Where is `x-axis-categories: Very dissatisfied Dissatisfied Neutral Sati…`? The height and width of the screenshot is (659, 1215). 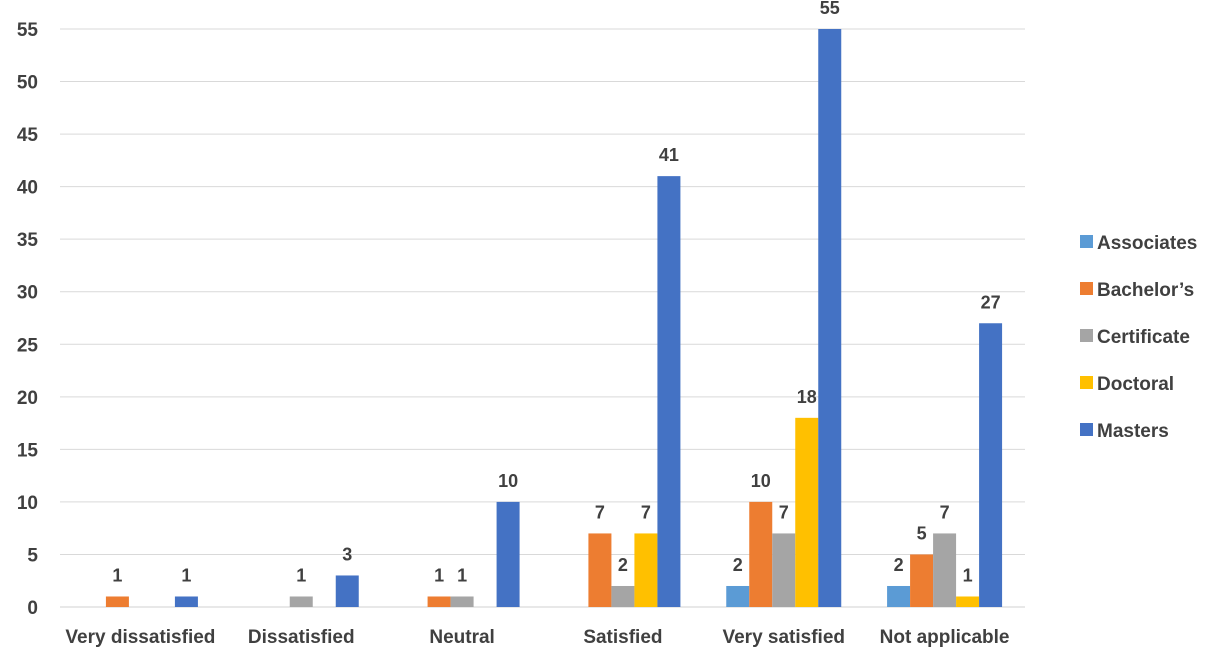 x-axis-categories: Very dissatisfied Dissatisfied Neutral Sati… is located at coordinates (537, 637).